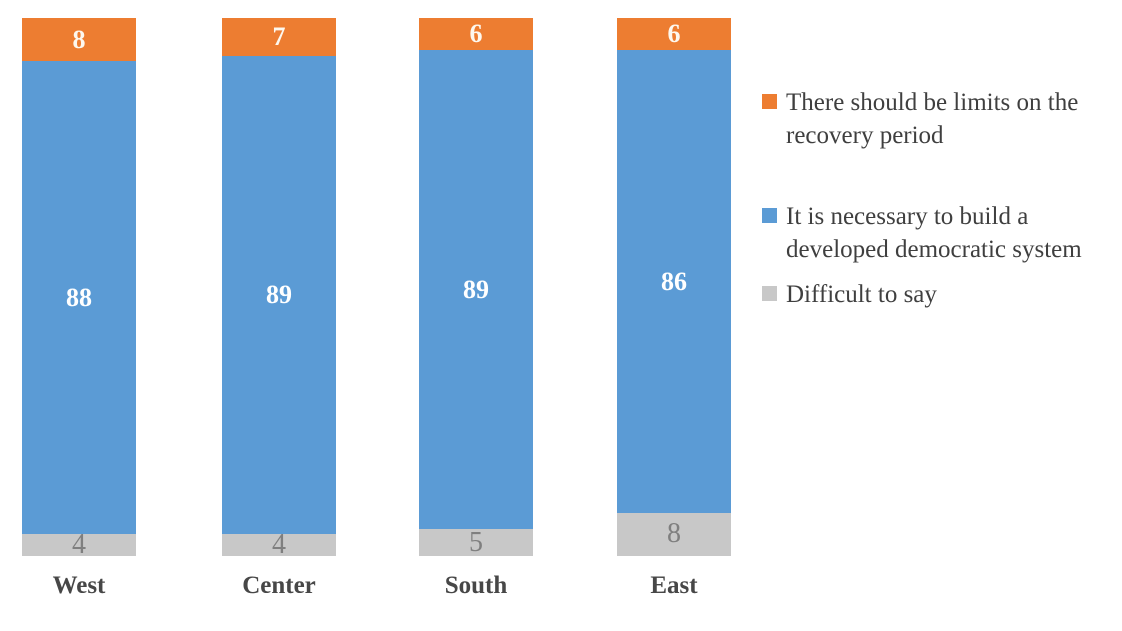 The height and width of the screenshot is (631, 1122). I want to click on bar-value-label: 86, so click(674, 281).